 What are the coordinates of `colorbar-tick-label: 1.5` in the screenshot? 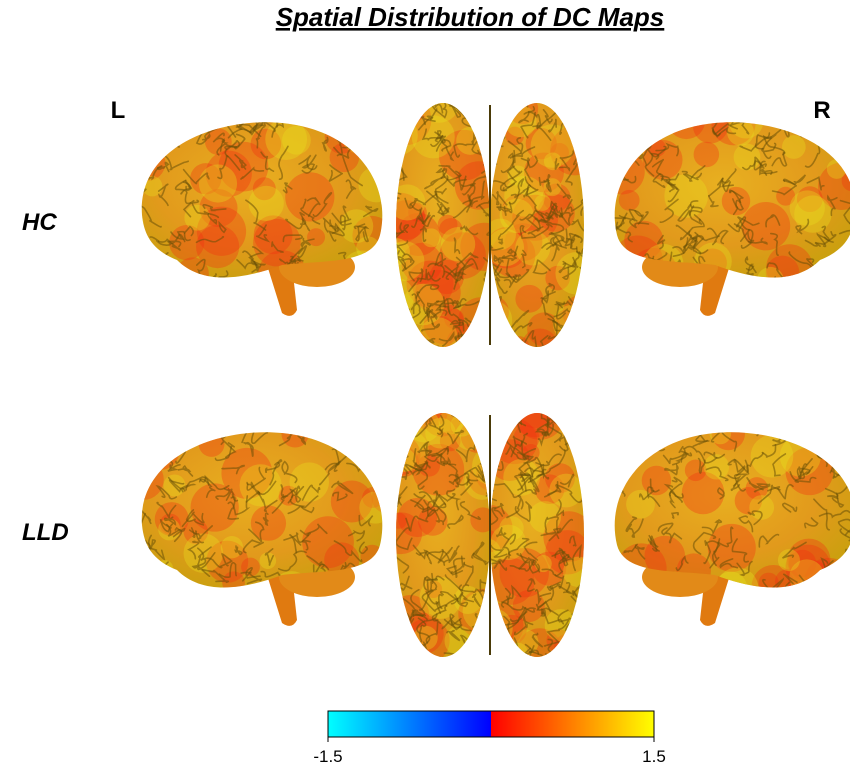 It's located at (654, 756).